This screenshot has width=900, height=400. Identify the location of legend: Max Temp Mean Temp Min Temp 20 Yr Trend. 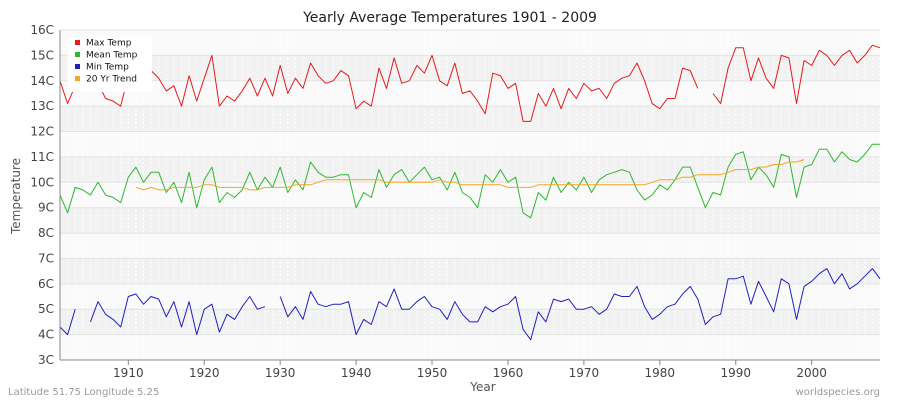
(110, 64).